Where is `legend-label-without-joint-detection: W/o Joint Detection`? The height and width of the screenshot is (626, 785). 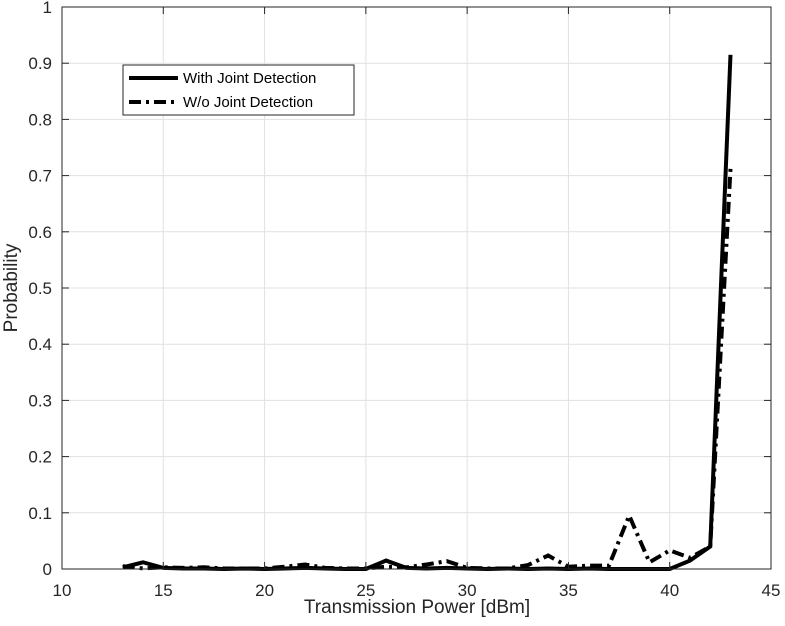
legend-label-without-joint-detection: W/o Joint Detection is located at coordinates (248, 102).